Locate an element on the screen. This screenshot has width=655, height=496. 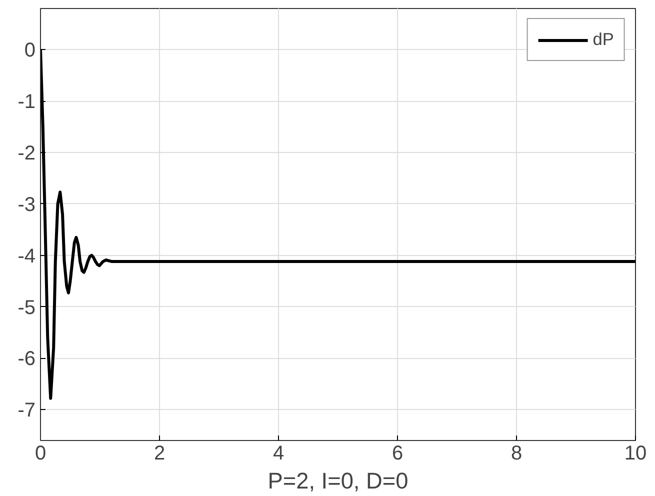
y-tick-label: -2 is located at coordinates (27, 153).